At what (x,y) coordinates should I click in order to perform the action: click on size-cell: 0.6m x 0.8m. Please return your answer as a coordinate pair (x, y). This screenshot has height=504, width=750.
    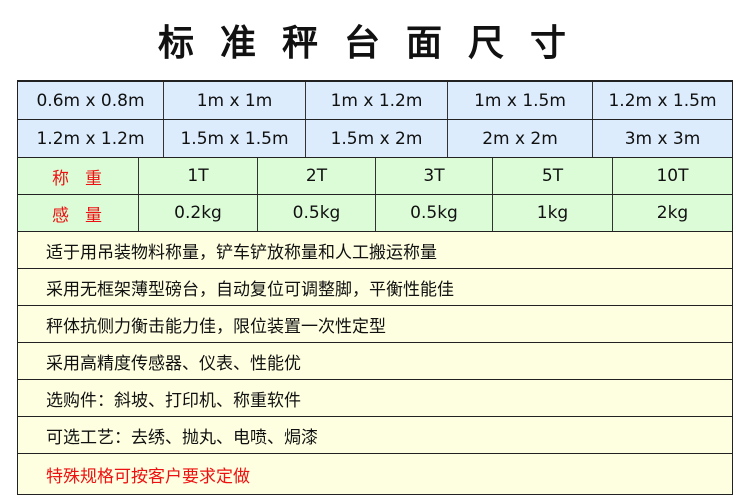
    Looking at the image, I should click on (91, 100).